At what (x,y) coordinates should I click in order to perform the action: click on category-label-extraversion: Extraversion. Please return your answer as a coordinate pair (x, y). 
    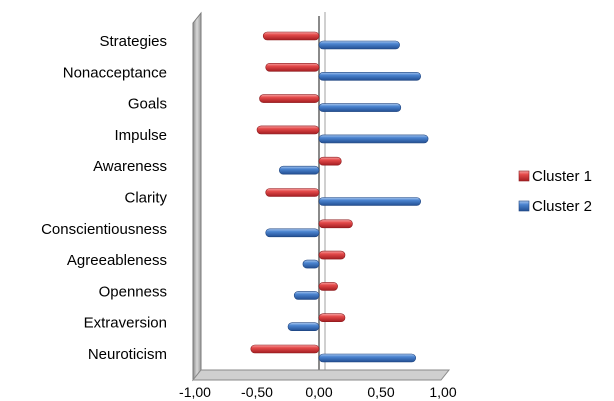
    Looking at the image, I should click on (125, 323).